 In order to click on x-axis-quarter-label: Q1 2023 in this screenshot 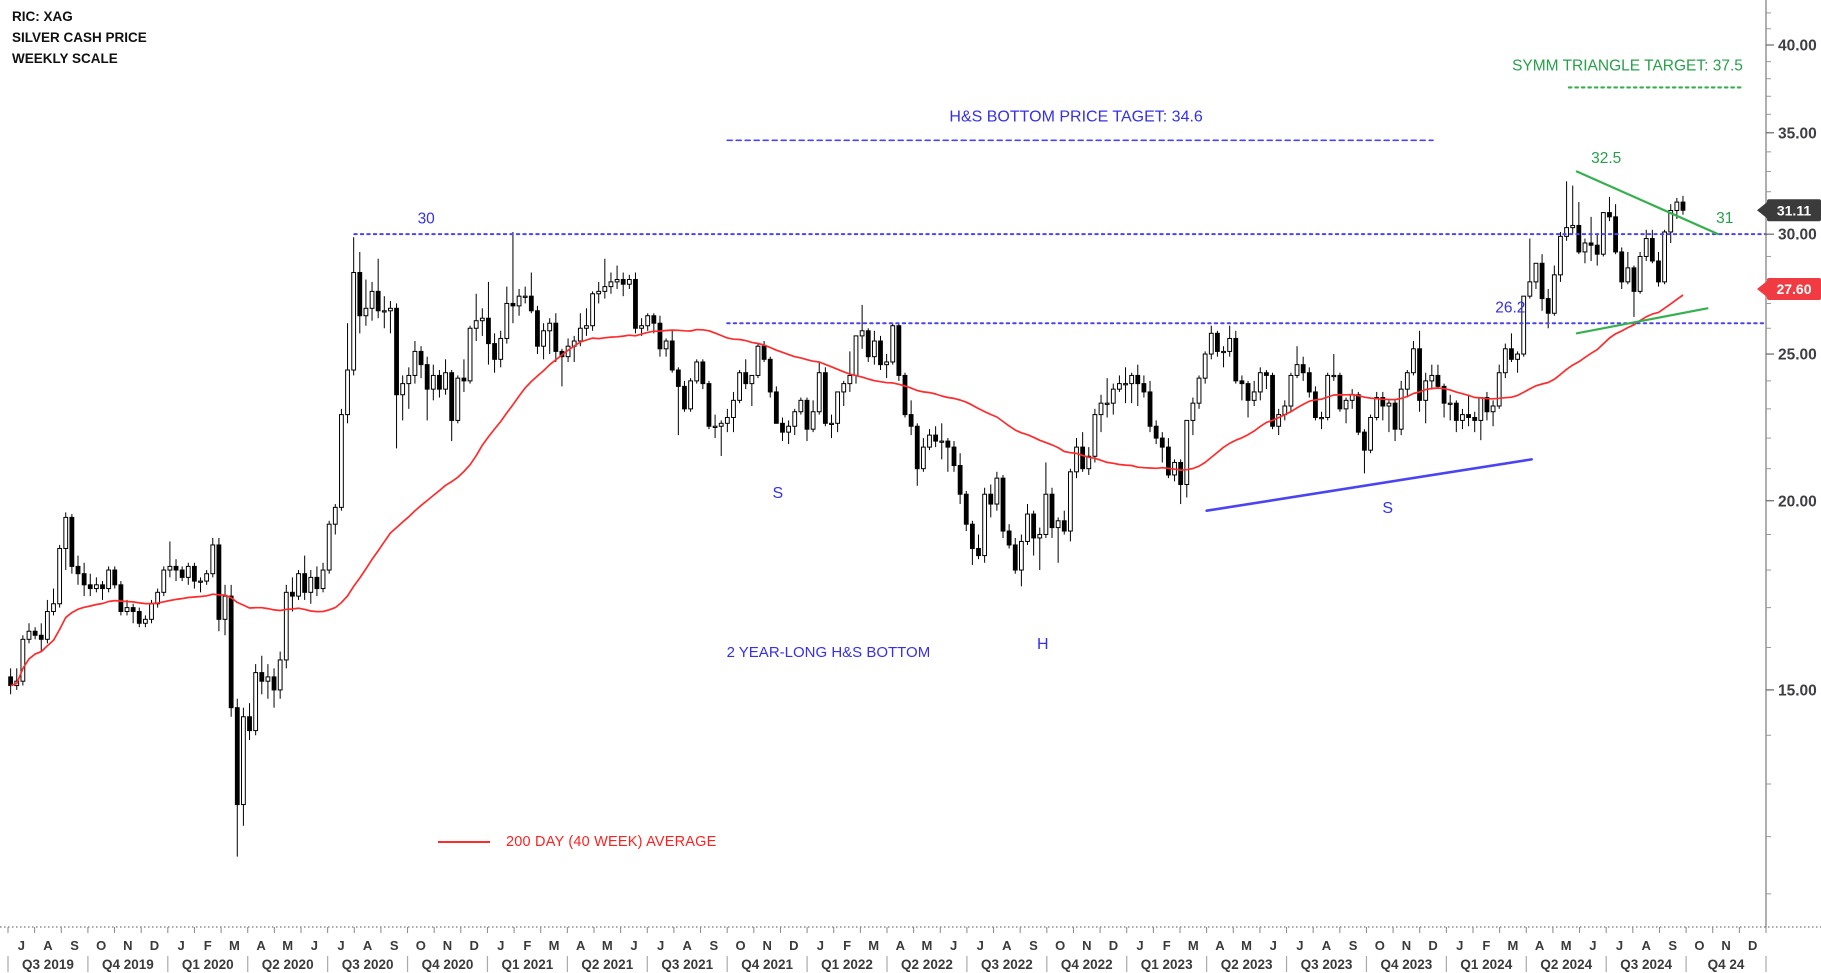, I will do `click(1167, 964)`.